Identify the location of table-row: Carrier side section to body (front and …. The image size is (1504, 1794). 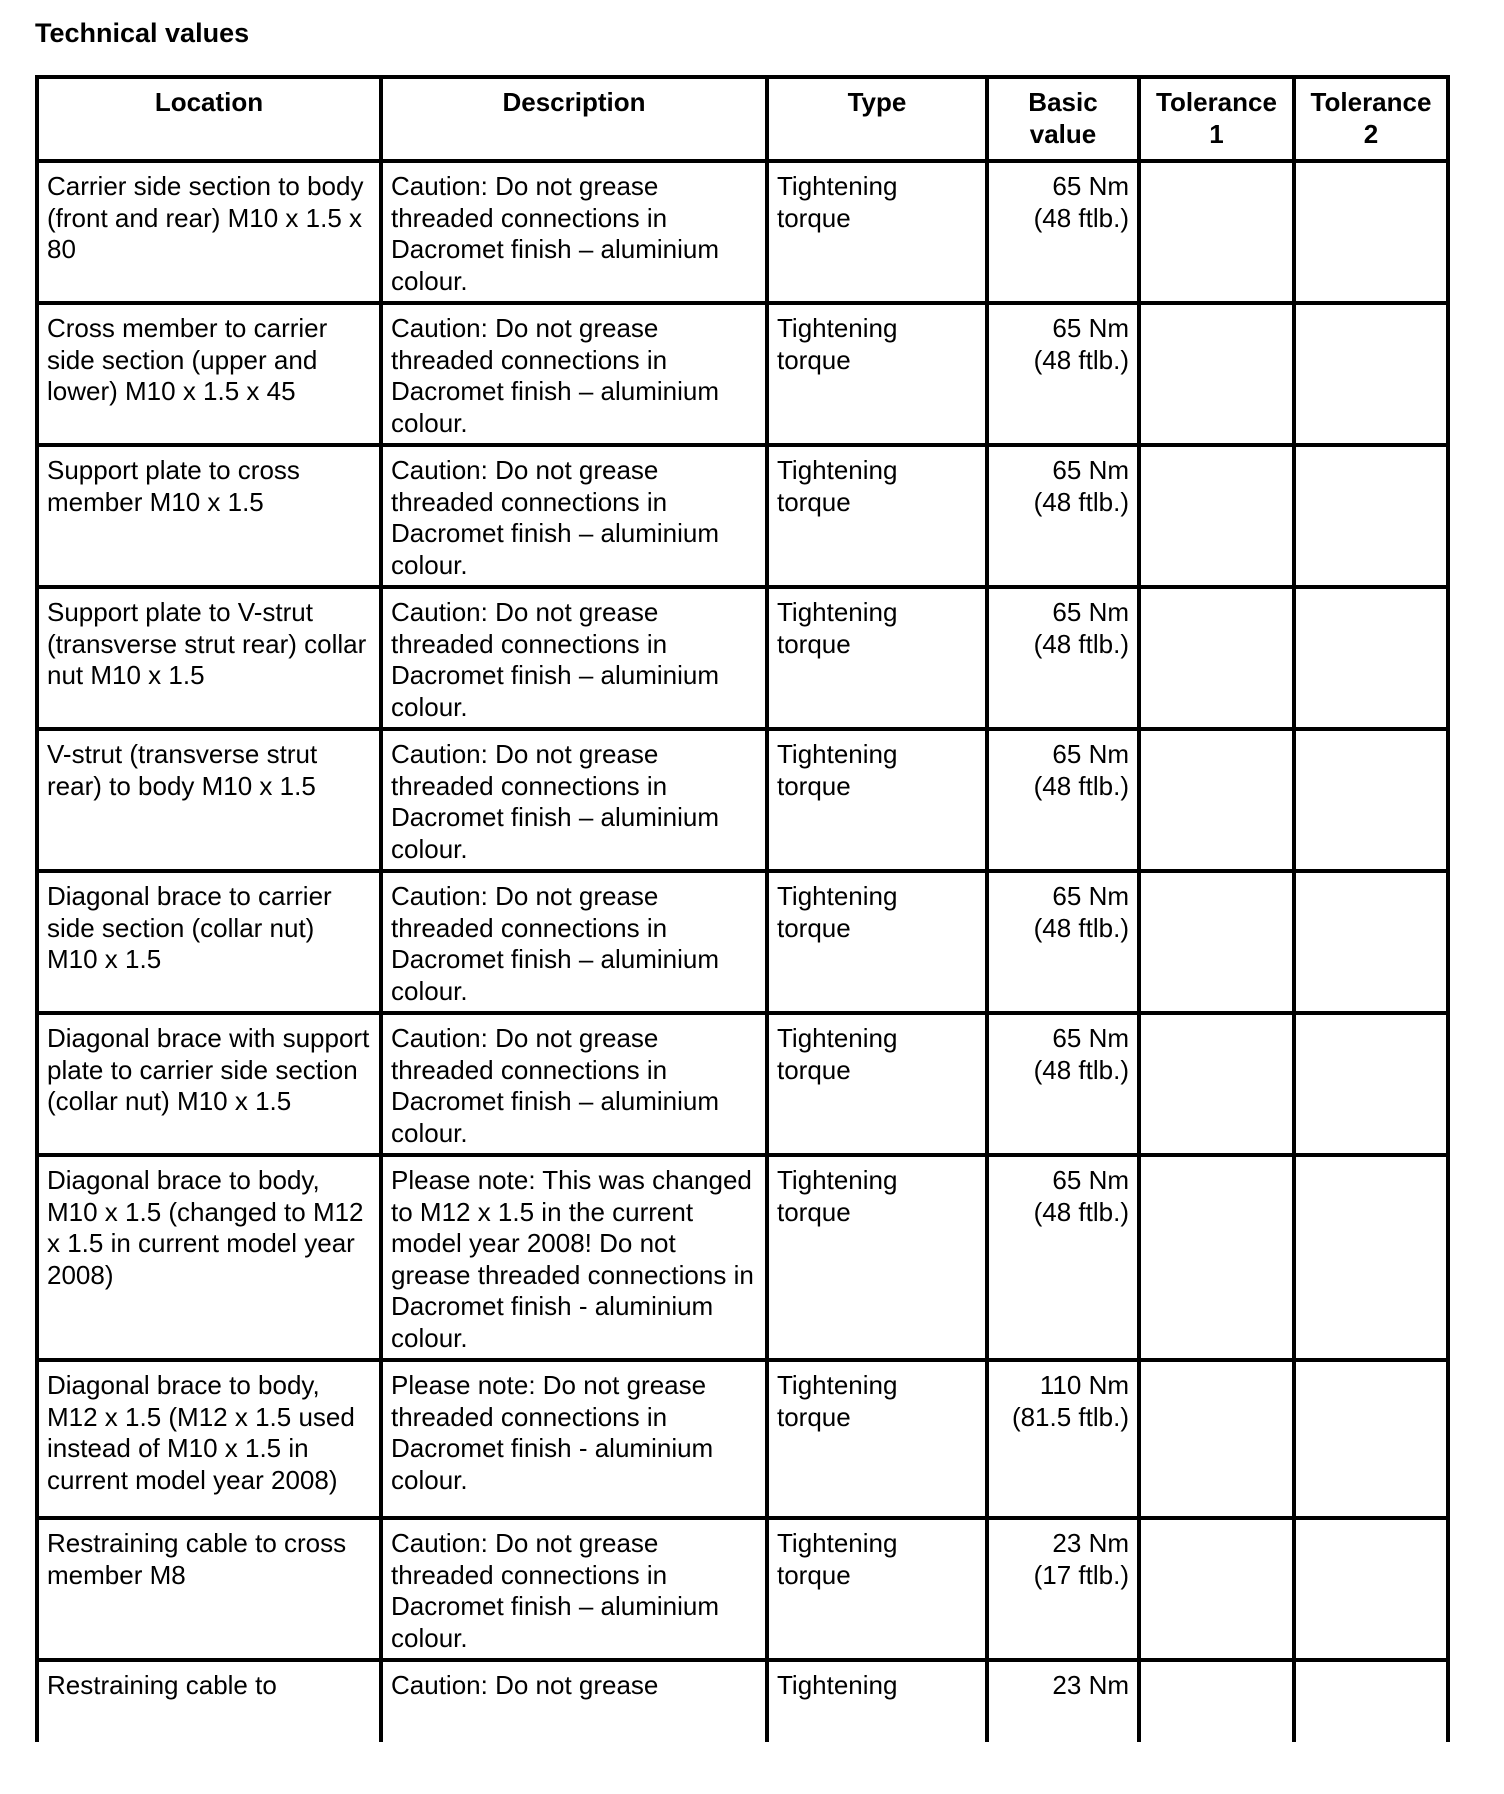
(742, 232).